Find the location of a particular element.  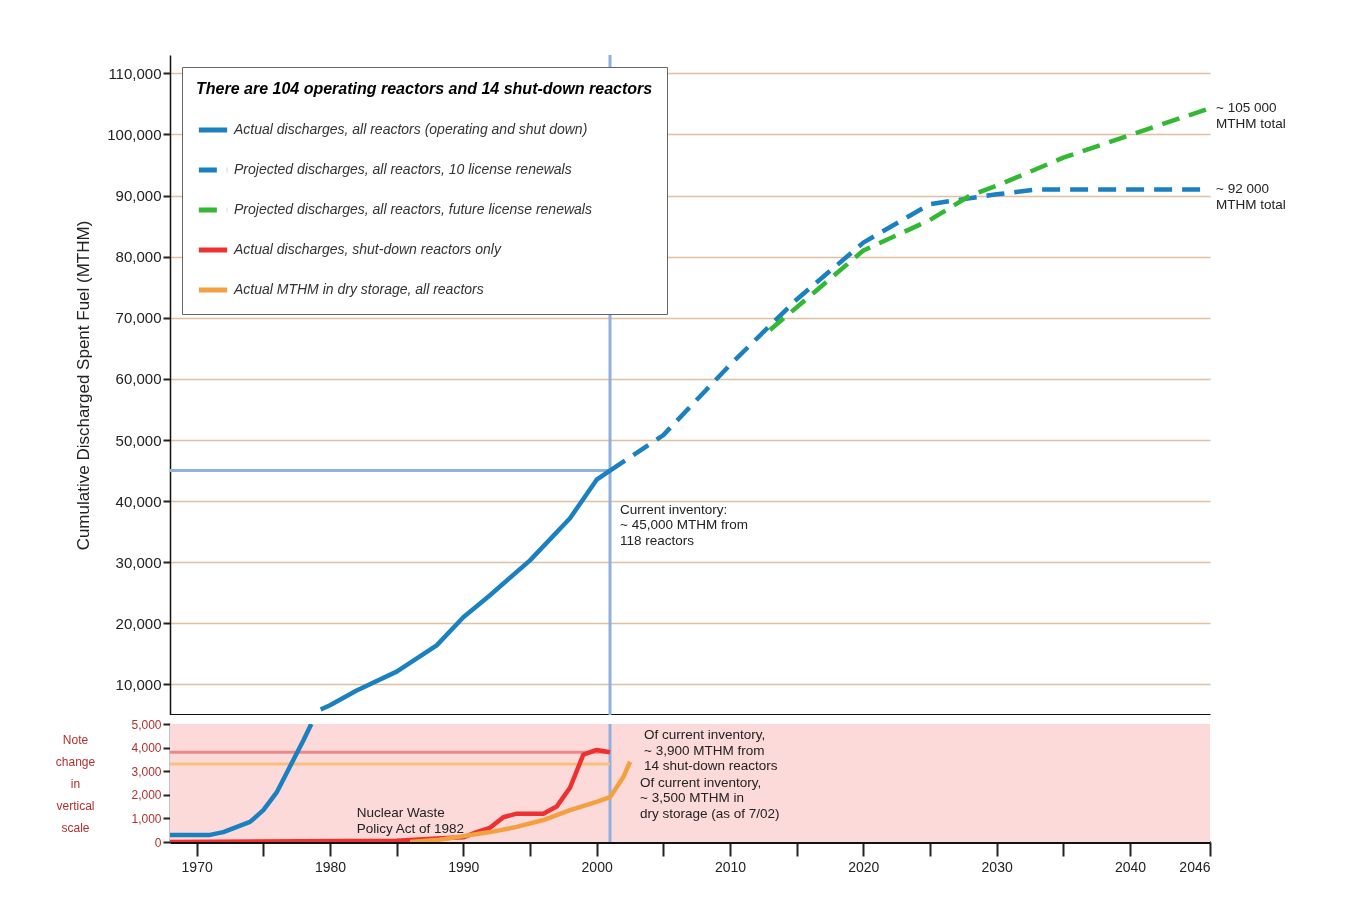

y-tick-label: 50,000 is located at coordinates (138, 440).